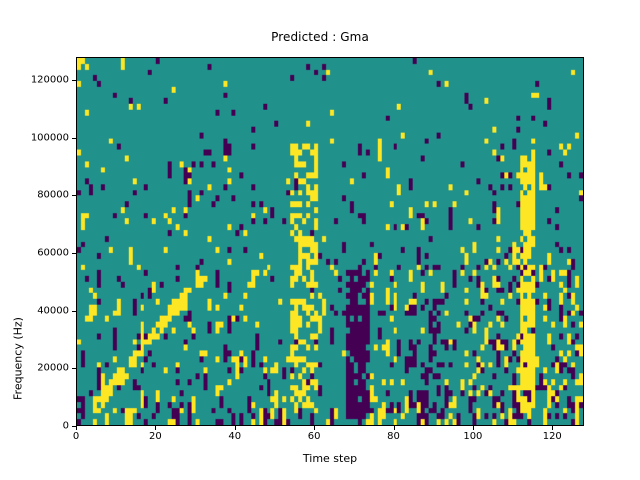  What do you see at coordinates (330, 458) in the screenshot?
I see `x-axis-label: Time step` at bounding box center [330, 458].